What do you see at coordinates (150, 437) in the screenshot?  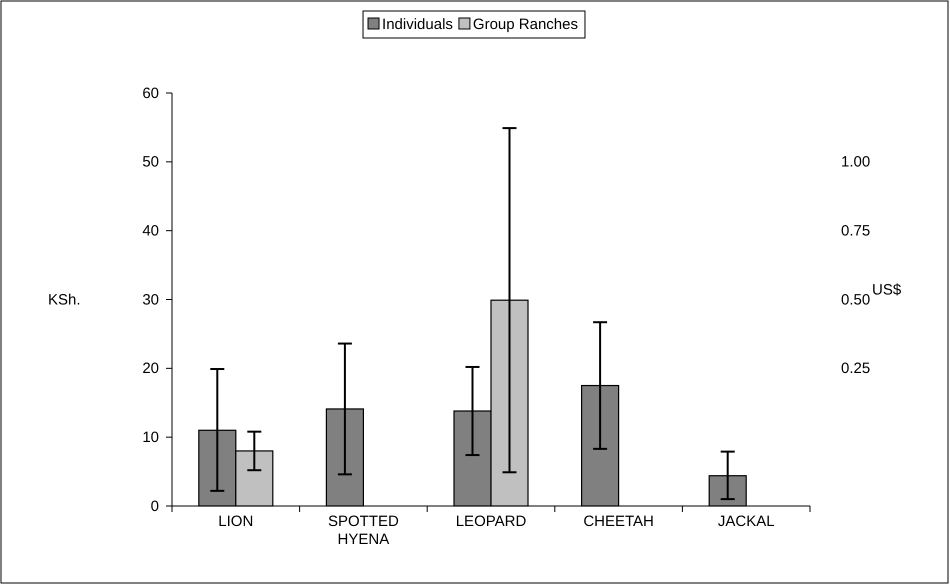 I see `y-tick-label: 10` at bounding box center [150, 437].